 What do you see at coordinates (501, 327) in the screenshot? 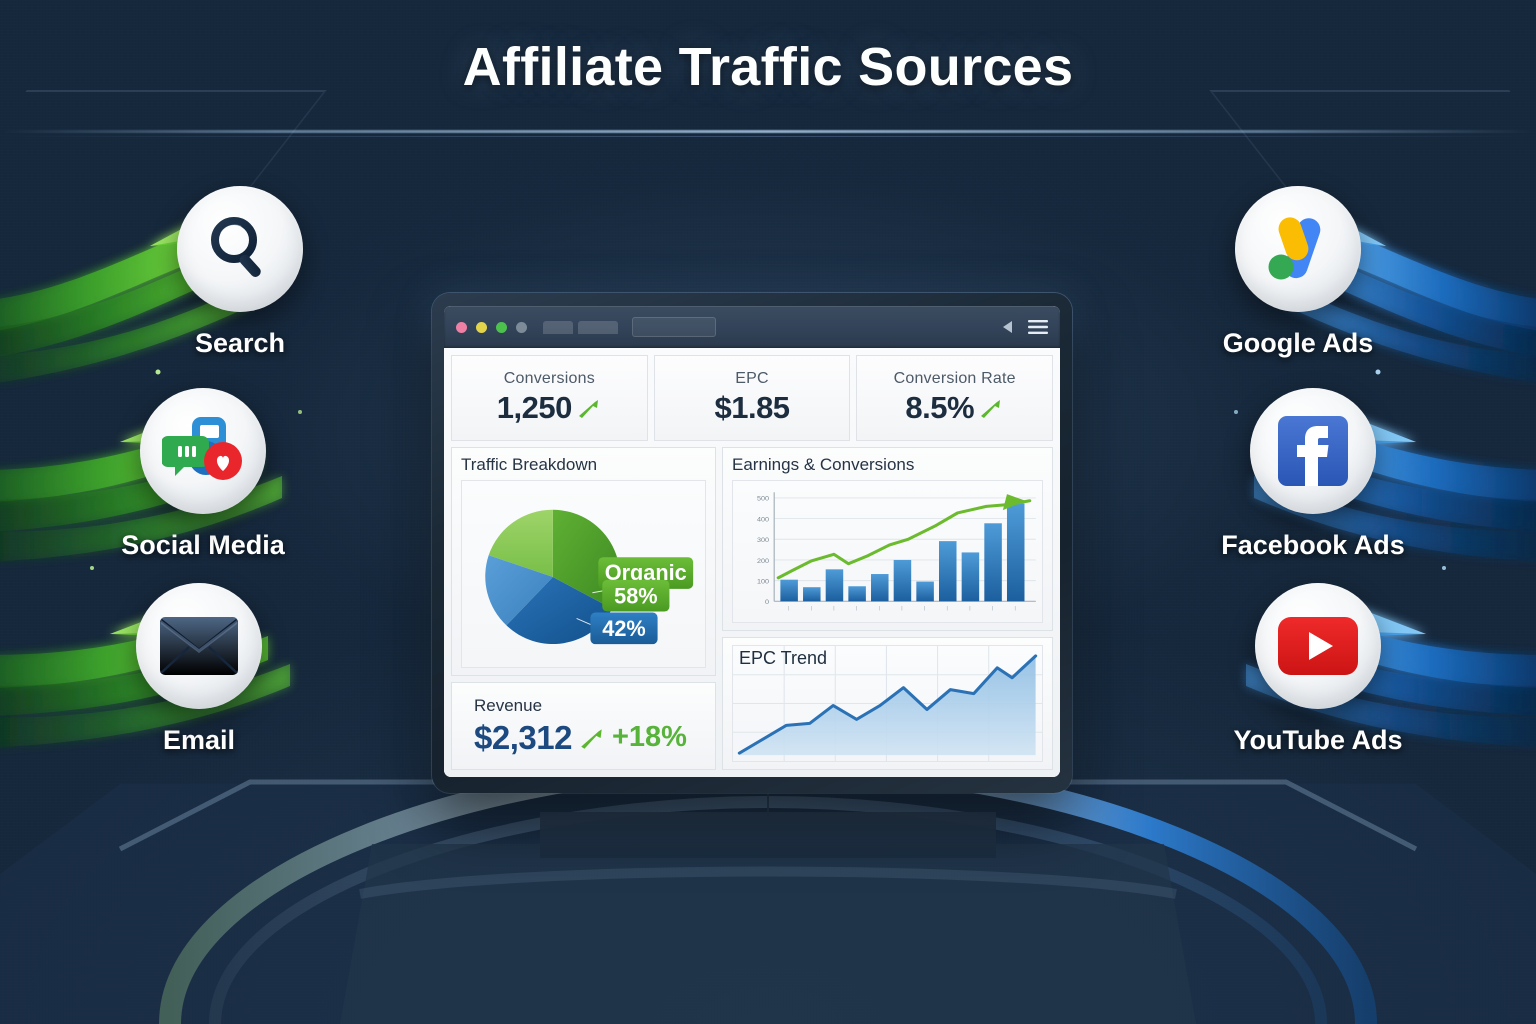
I see `maximize-dot` at bounding box center [501, 327].